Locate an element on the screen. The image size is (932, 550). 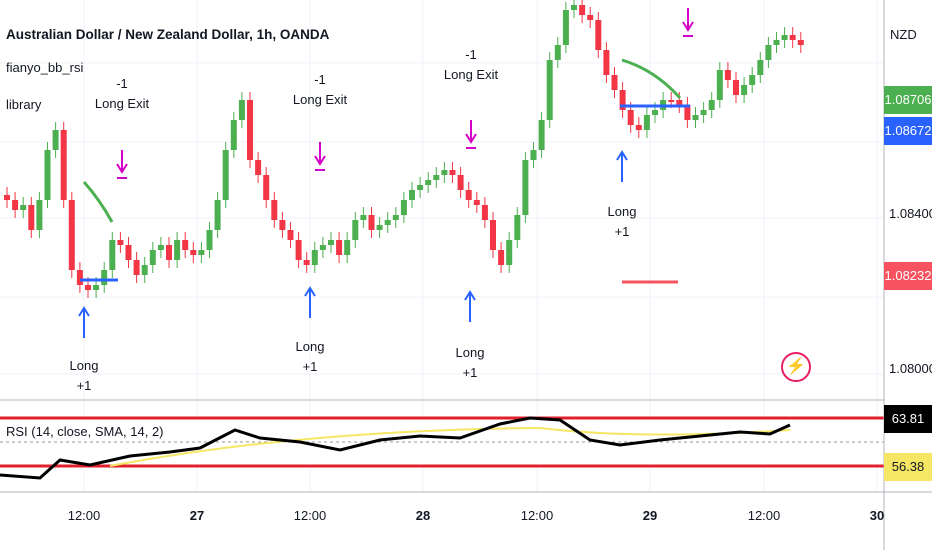
price-tag-stop: 1.08232 is located at coordinates (908, 276).